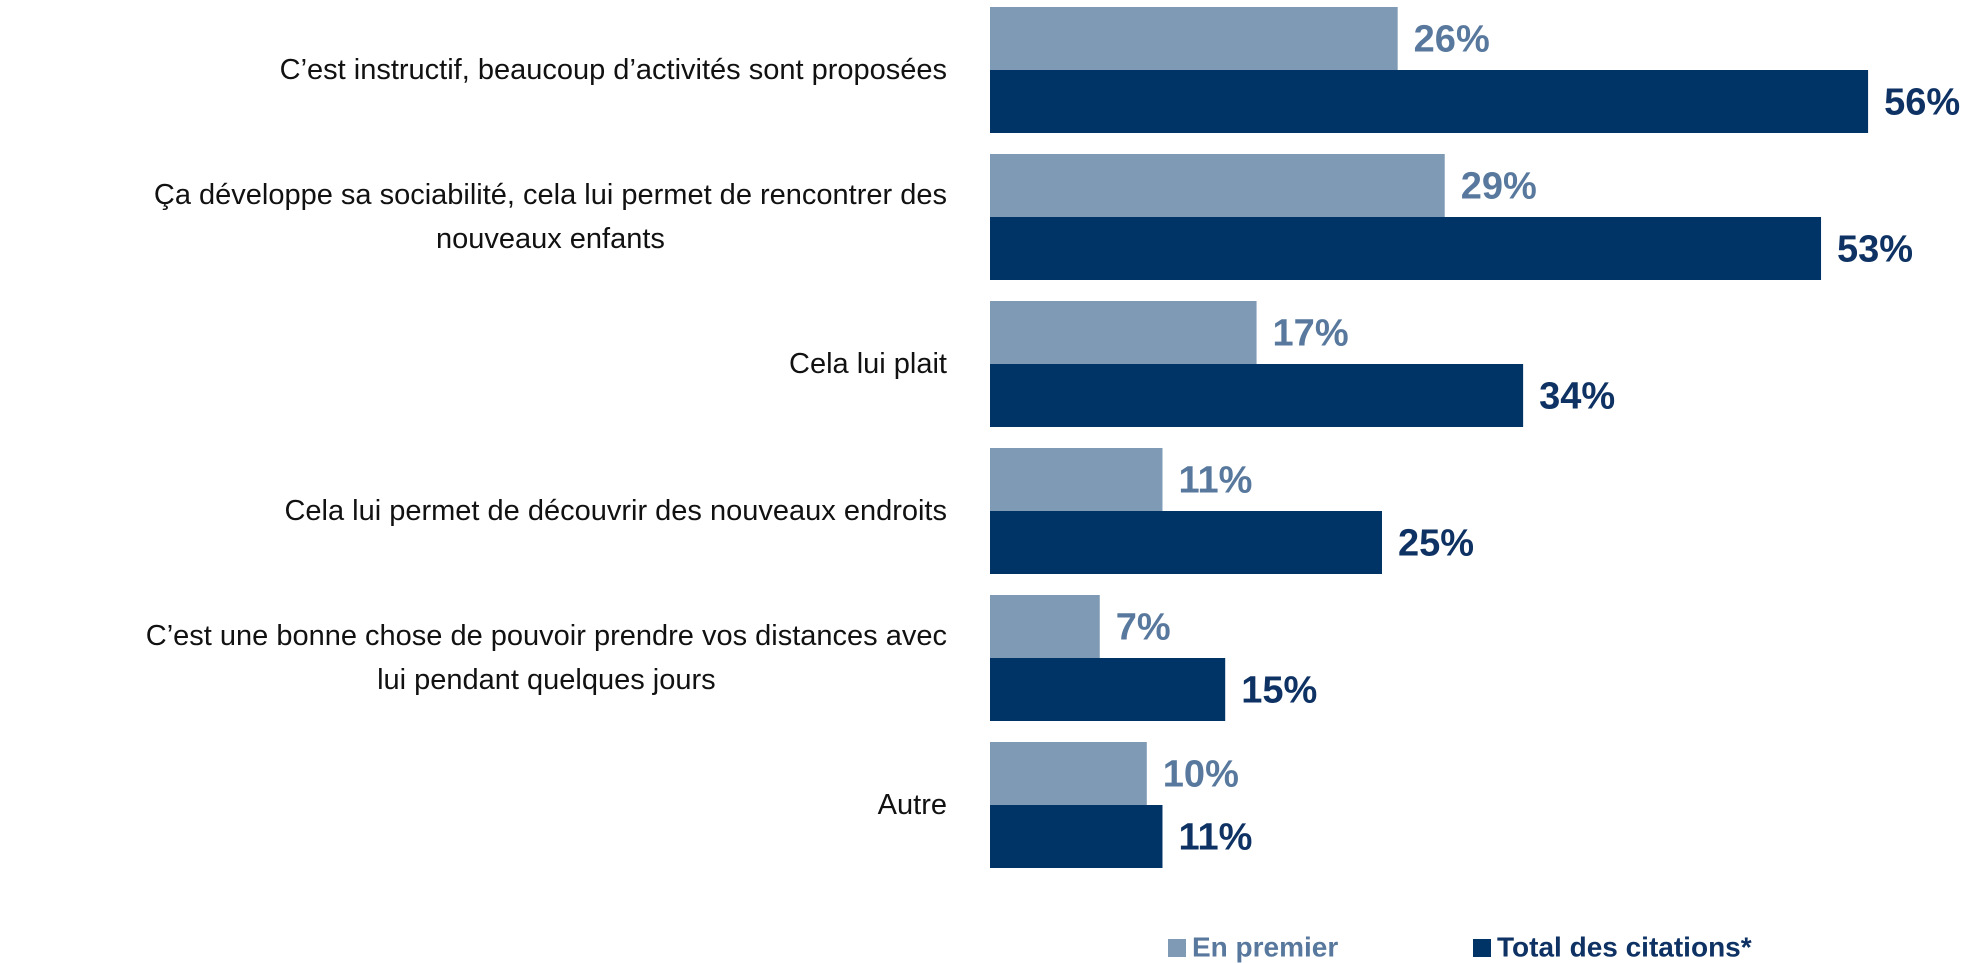 The height and width of the screenshot is (963, 1974). What do you see at coordinates (1577, 397) in the screenshot?
I see `value-label: 34%` at bounding box center [1577, 397].